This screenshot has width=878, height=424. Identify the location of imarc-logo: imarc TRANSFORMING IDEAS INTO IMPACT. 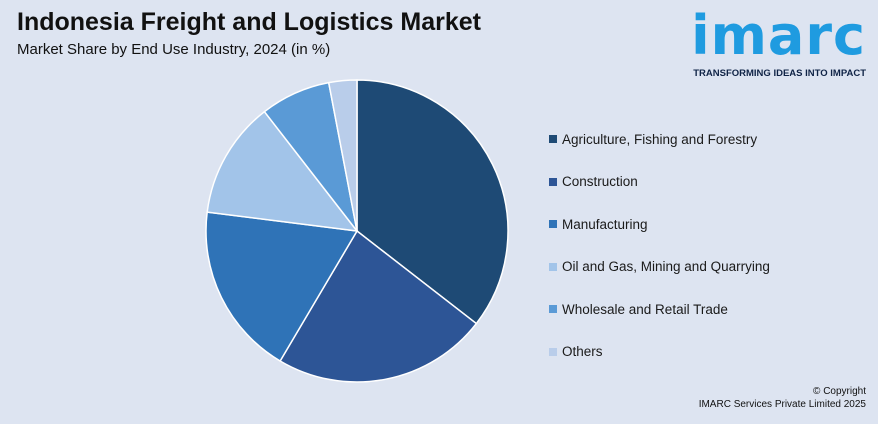
(780, 43).